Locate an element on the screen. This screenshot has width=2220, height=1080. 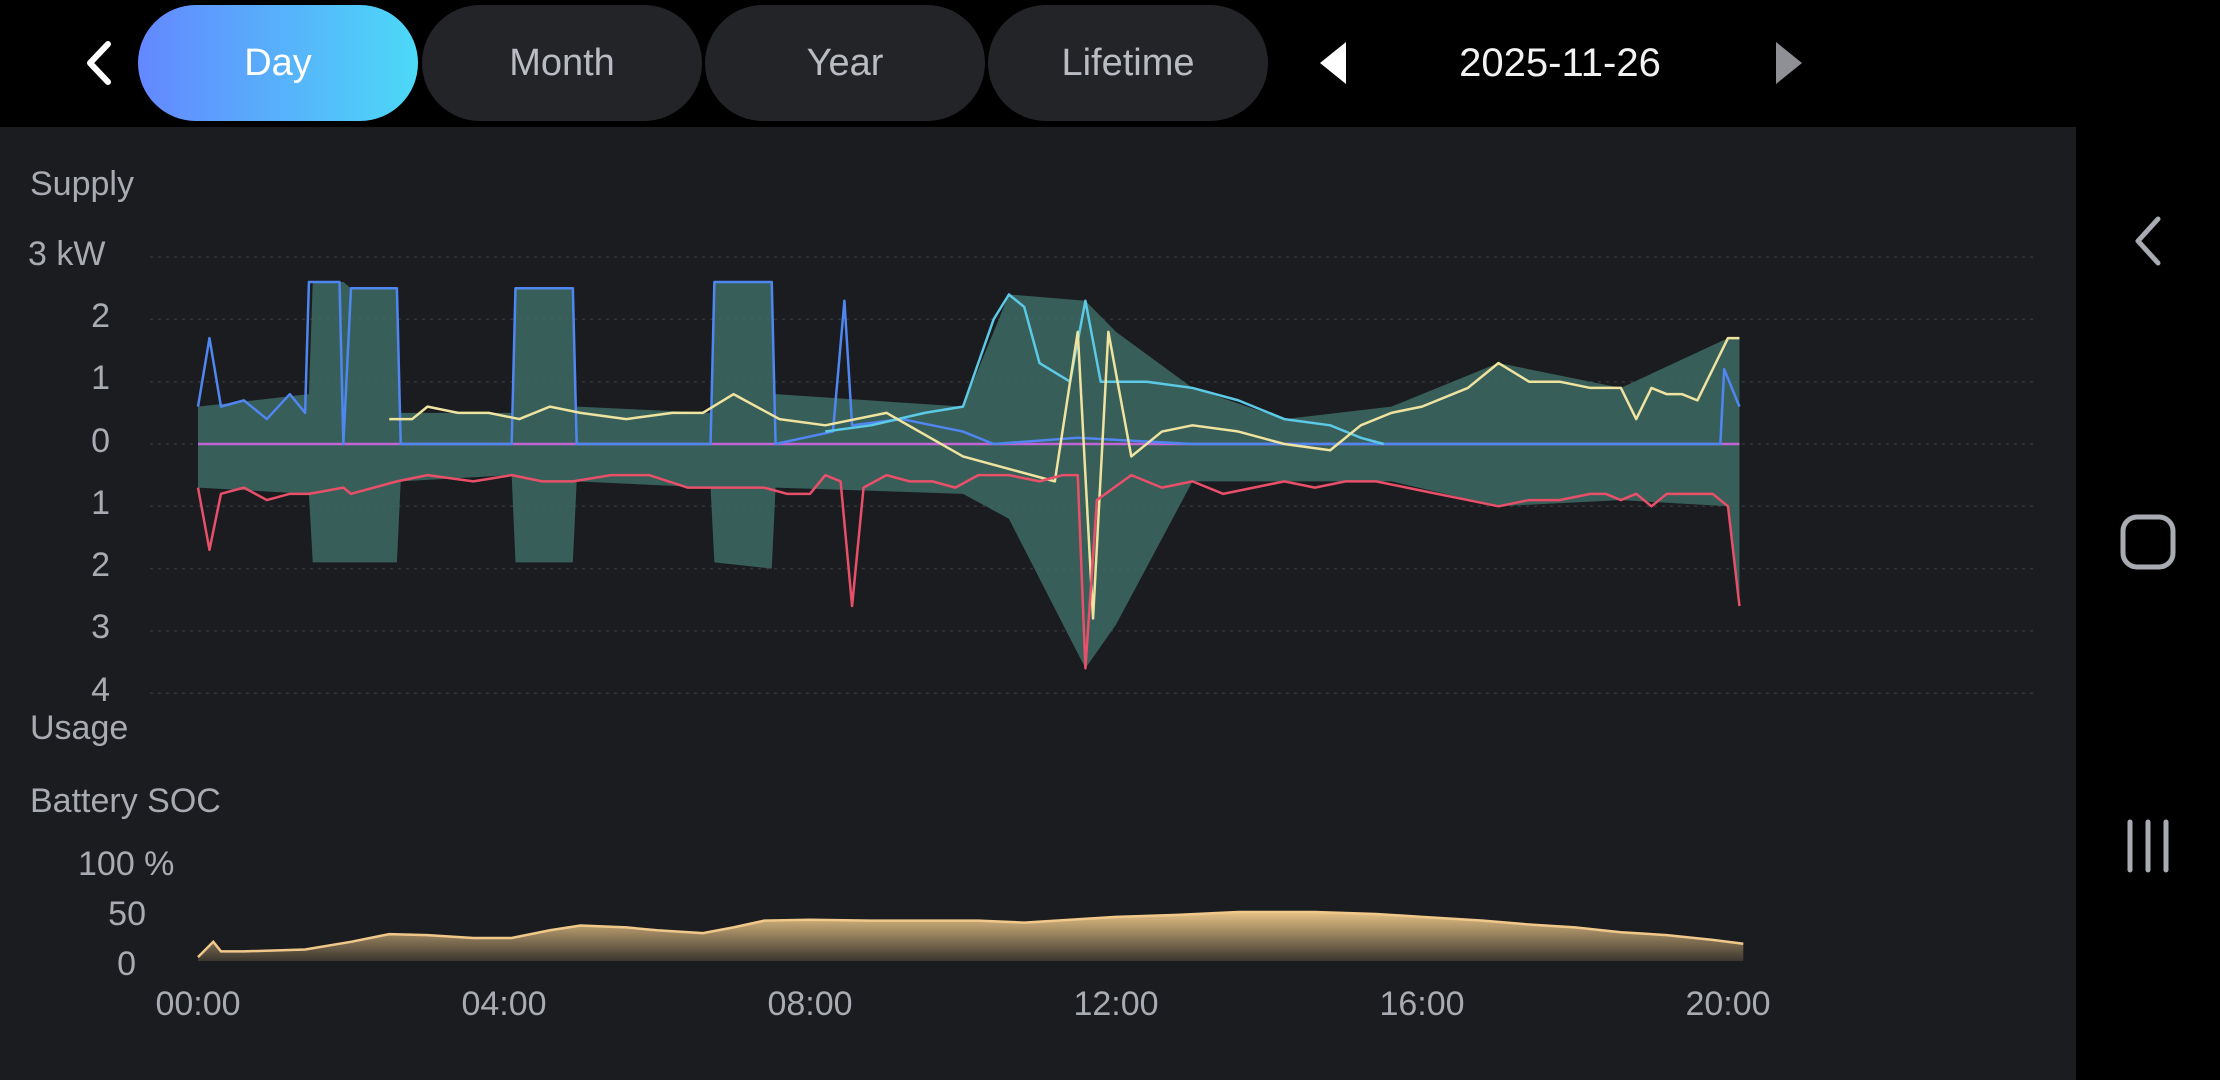
system-navigation-bar is located at coordinates (2148, 540).